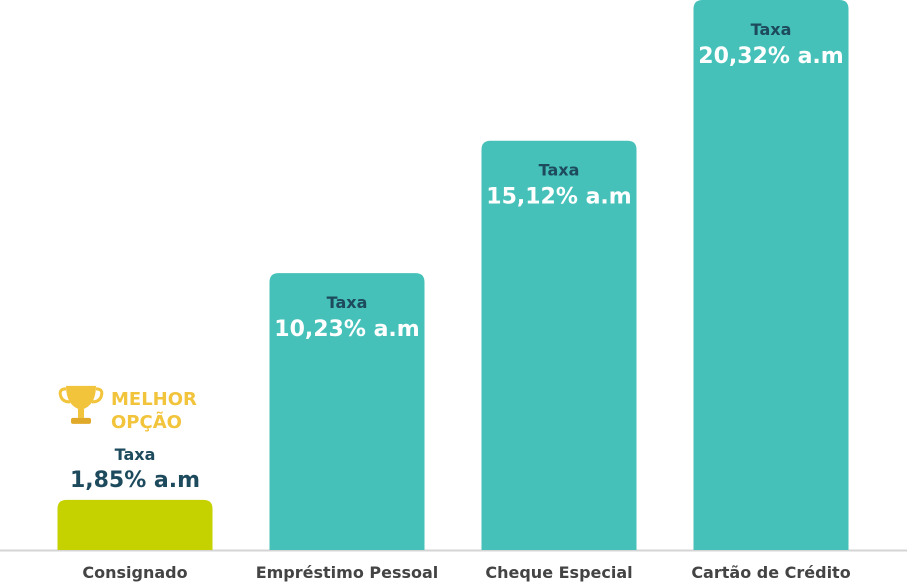  What do you see at coordinates (558, 197) in the screenshot?
I see `value-label: 15,12% a.m` at bounding box center [558, 197].